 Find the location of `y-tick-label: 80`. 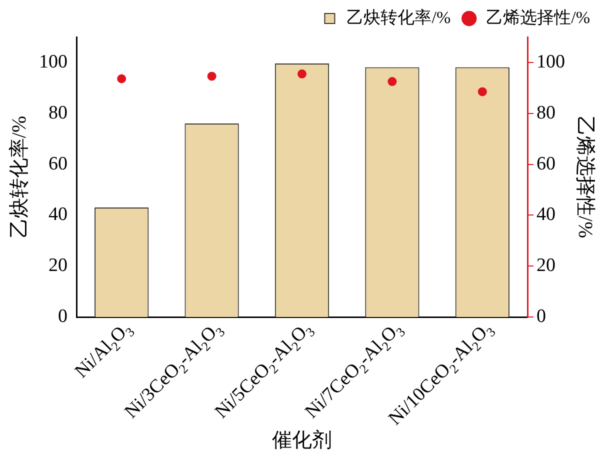

y-tick-label: 80 is located at coordinates (58, 113).